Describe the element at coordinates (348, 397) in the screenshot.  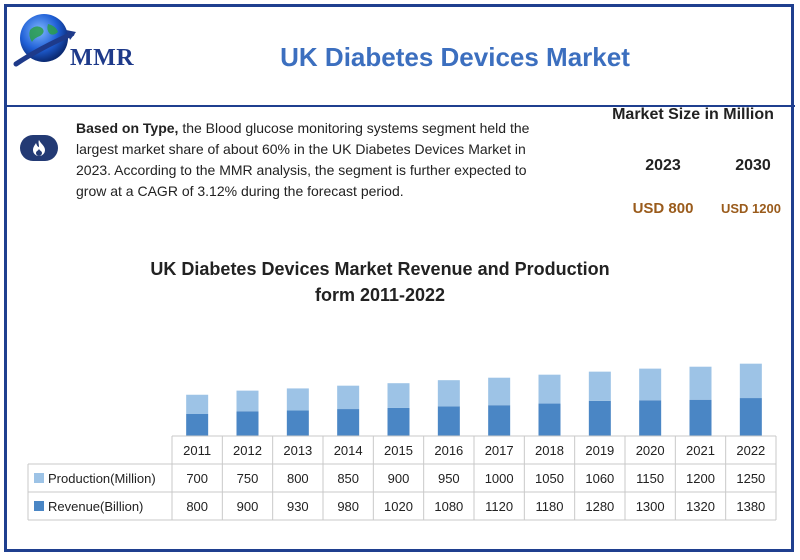
I see `bar-production-2014` at that location.